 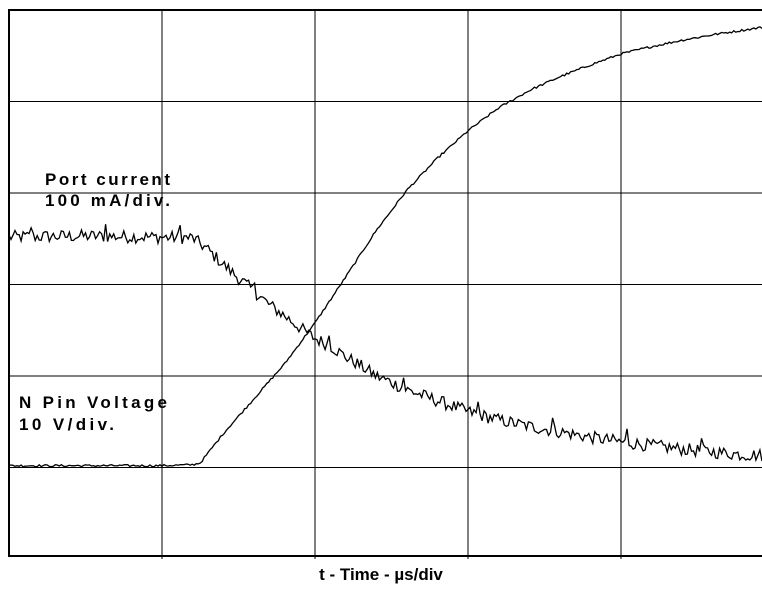 I want to click on port-current-label: Port current, so click(x=107, y=179).